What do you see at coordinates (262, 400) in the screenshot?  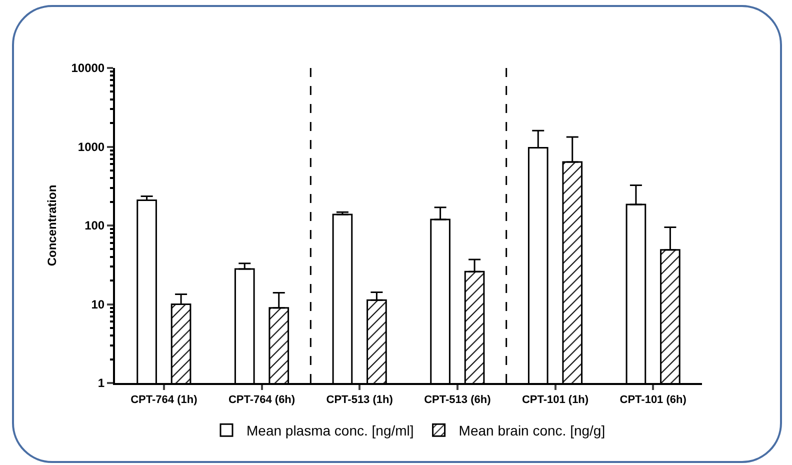 I see `x-tick-label: CPT-764 (6h)` at bounding box center [262, 400].